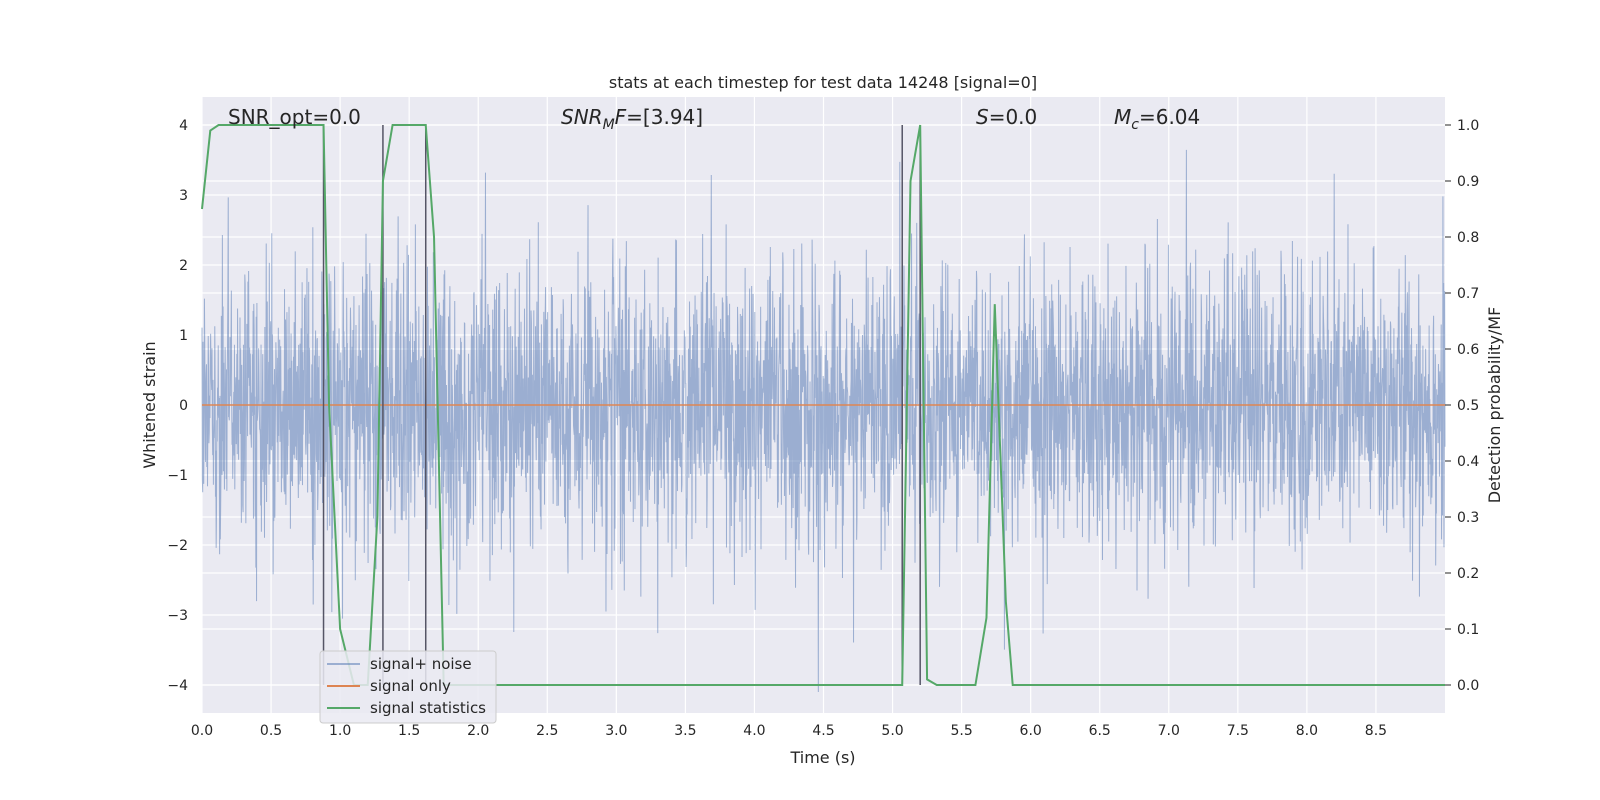 This screenshot has width=1600, height=800. What do you see at coordinates (1468, 574) in the screenshot?
I see `y2-tick-label: 0.2` at bounding box center [1468, 574].